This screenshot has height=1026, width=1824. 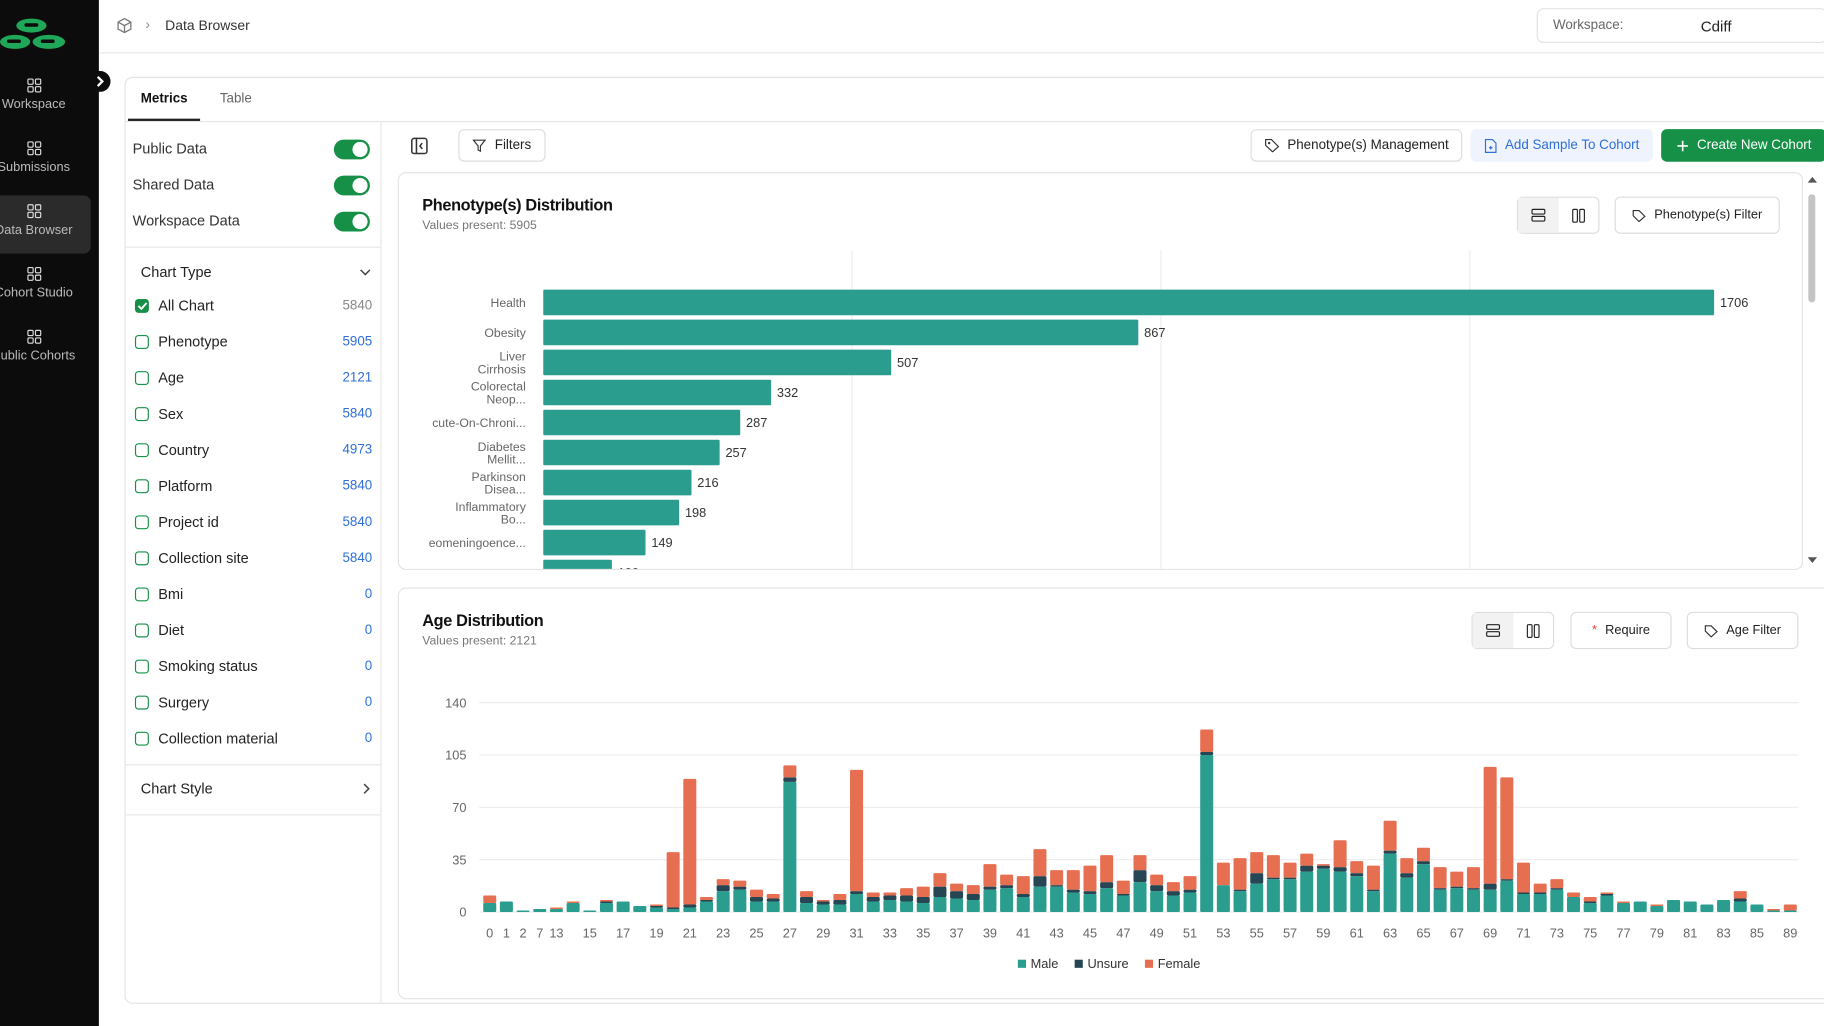 I want to click on chart-type-row: Project id 5840, so click(x=253, y=522).